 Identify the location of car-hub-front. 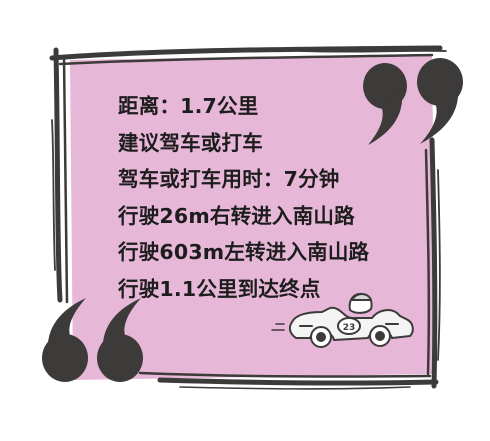
(380, 336).